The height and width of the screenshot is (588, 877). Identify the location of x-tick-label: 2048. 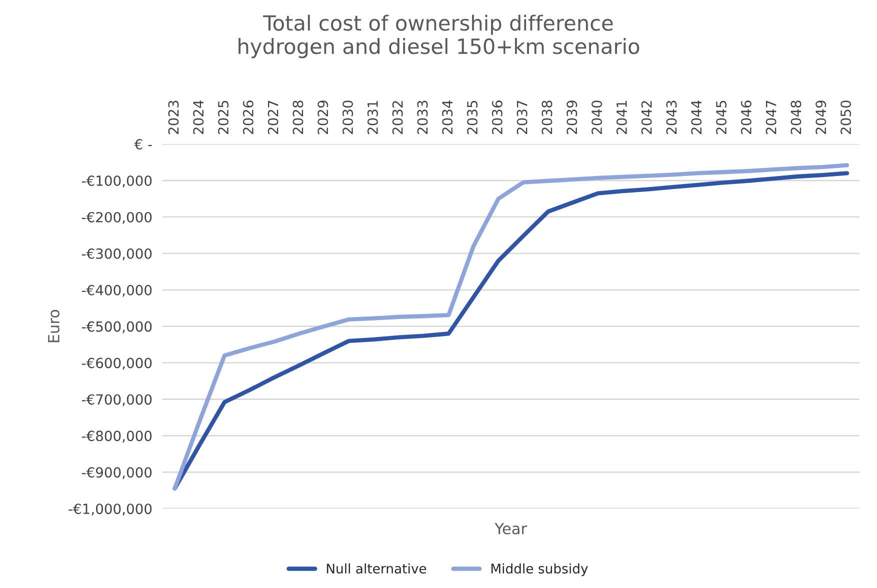
(796, 117).